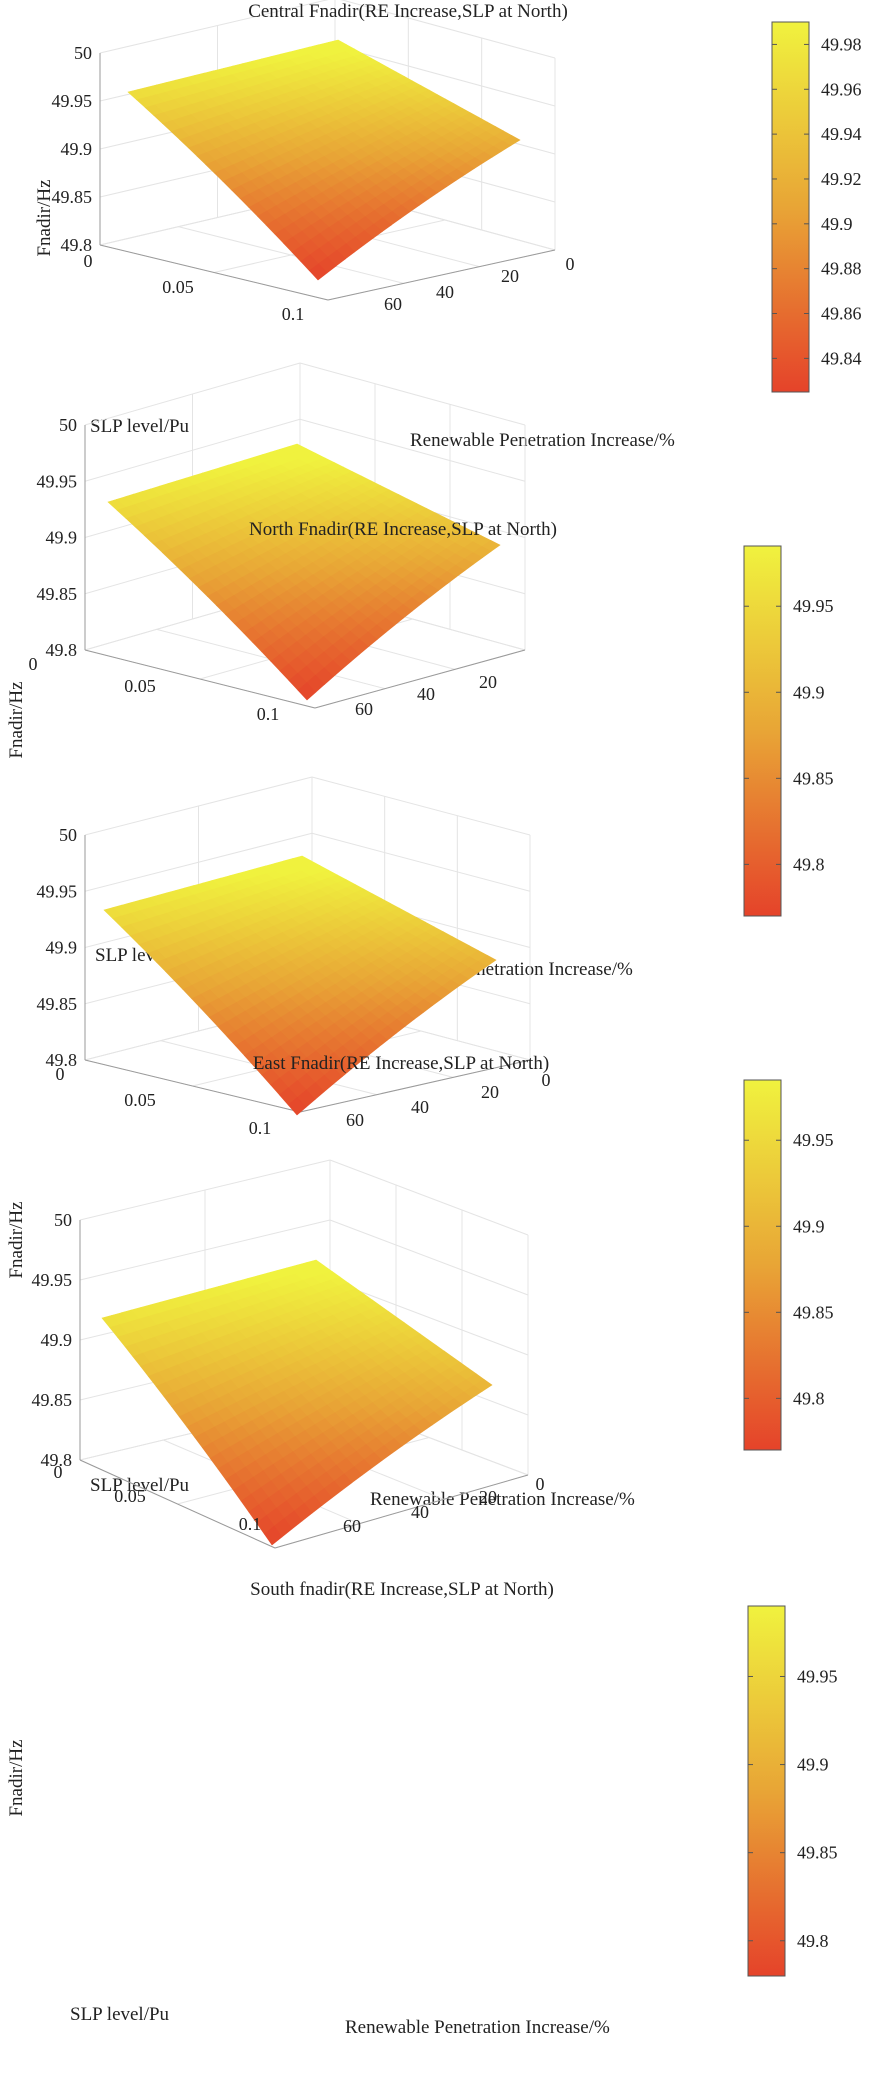 This screenshot has height=2078, width=875. Describe the element at coordinates (402, 1589) in the screenshot. I see `chart-title: South fnadir(RE Increase,SLP at North)` at that location.